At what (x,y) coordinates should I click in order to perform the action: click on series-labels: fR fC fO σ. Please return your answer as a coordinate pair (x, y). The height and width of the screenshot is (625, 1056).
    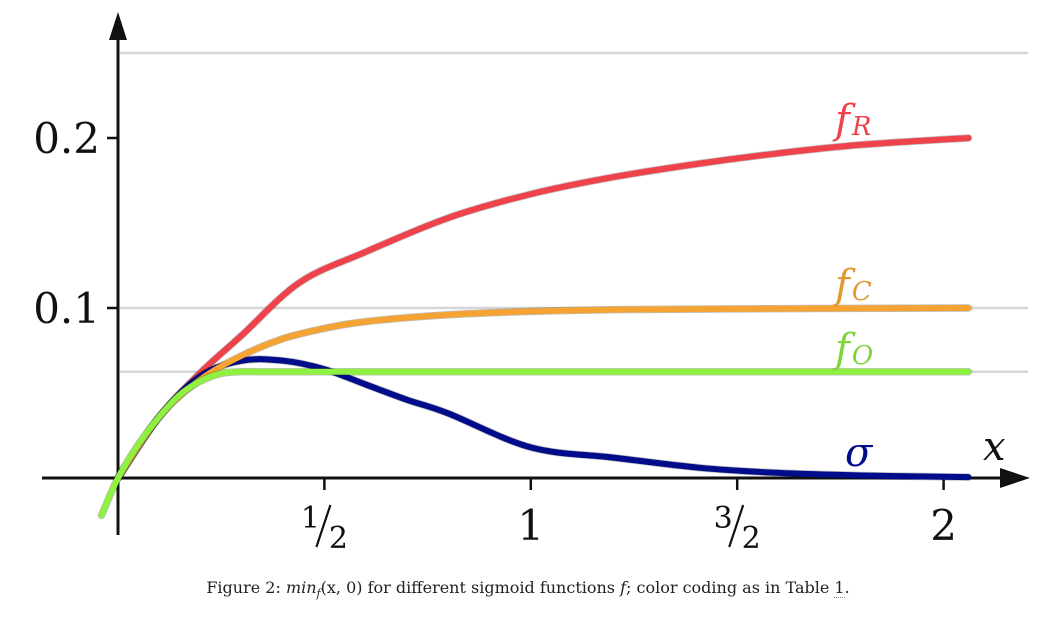
    Looking at the image, I should click on (853, 286).